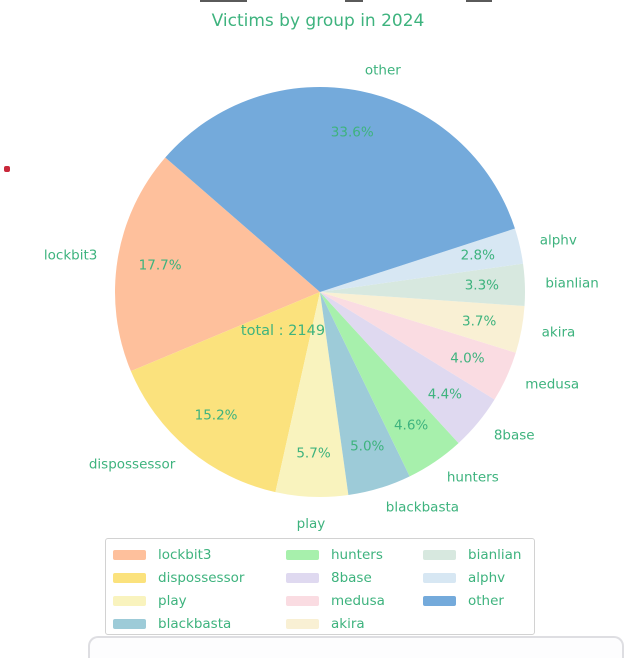 The height and width of the screenshot is (658, 624). Describe the element at coordinates (302, 623) in the screenshot. I see `legend-swatch-akira` at that location.